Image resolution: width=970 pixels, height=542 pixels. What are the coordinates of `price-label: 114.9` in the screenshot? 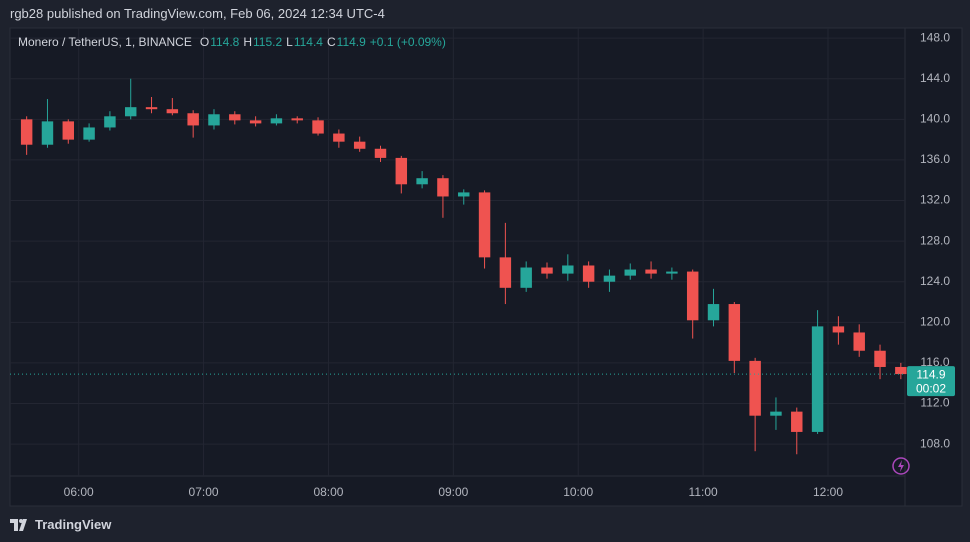 It's located at (930, 374).